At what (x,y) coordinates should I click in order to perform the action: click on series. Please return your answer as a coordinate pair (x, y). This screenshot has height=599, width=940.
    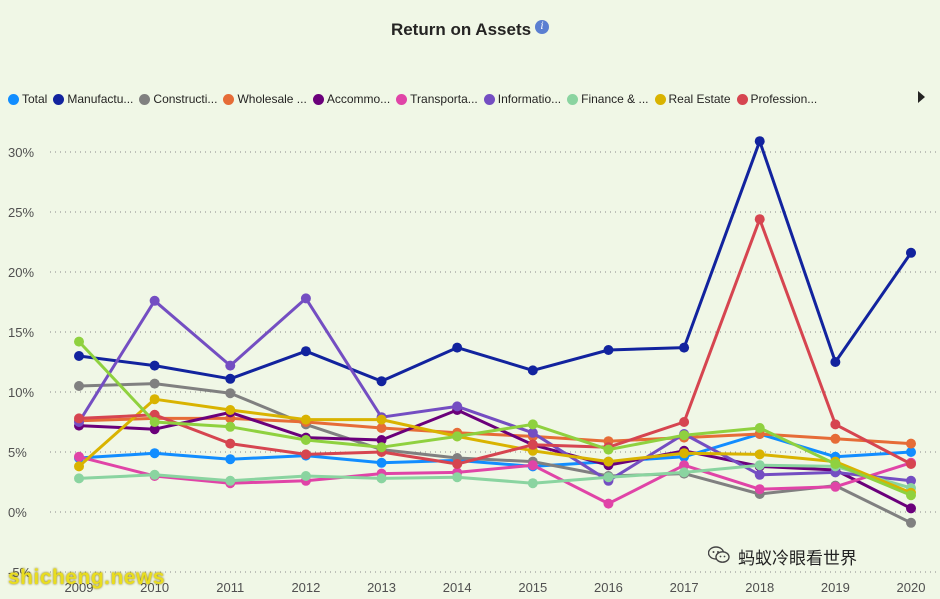
    Looking at the image, I should click on (495, 476).